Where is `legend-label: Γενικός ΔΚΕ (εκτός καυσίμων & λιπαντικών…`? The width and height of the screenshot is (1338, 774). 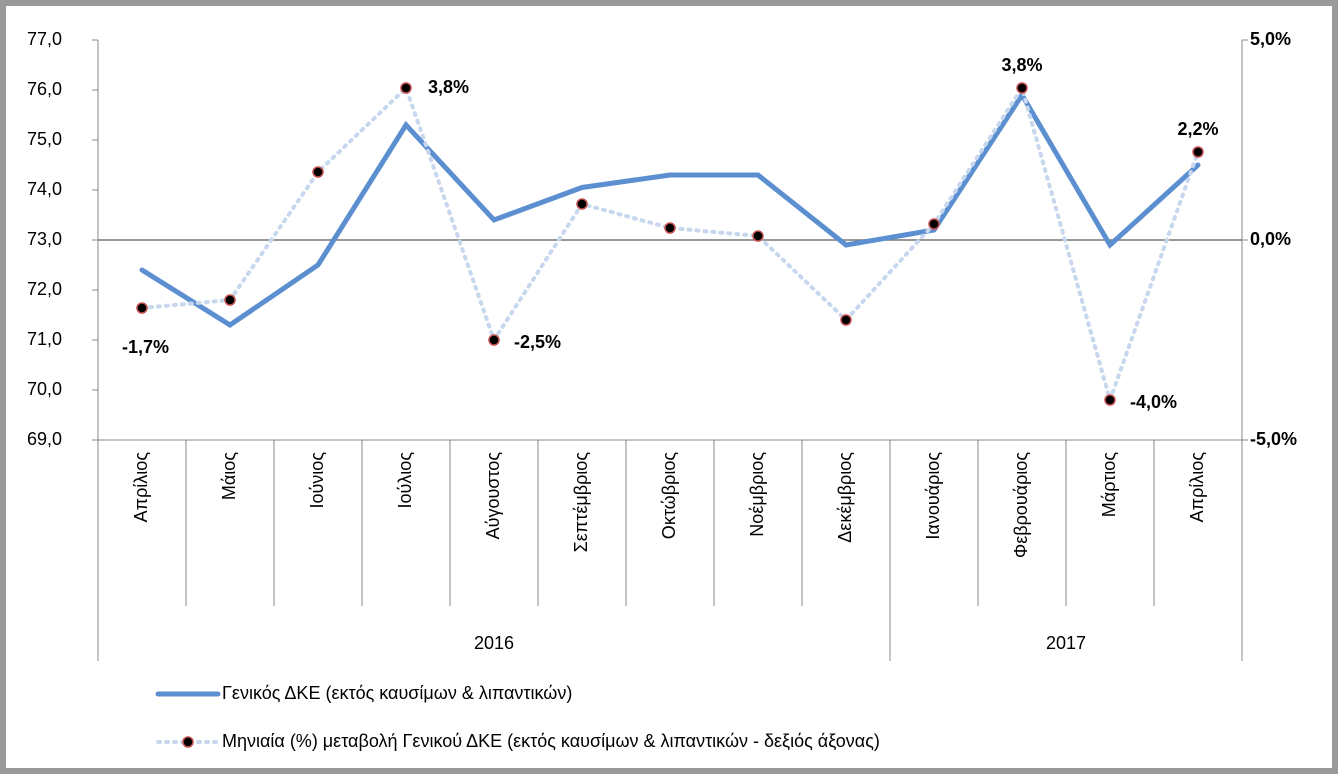
legend-label: Γενικός ΔΚΕ (εκτός καυσίμων & λιπαντικών… is located at coordinates (397, 693).